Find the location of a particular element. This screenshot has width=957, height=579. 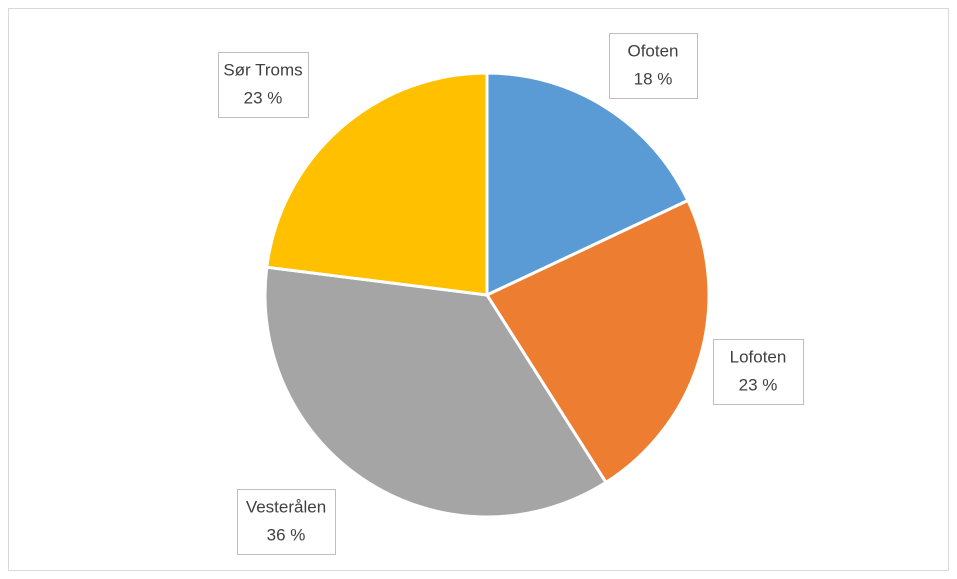

value-label: 18 % is located at coordinates (653, 78).